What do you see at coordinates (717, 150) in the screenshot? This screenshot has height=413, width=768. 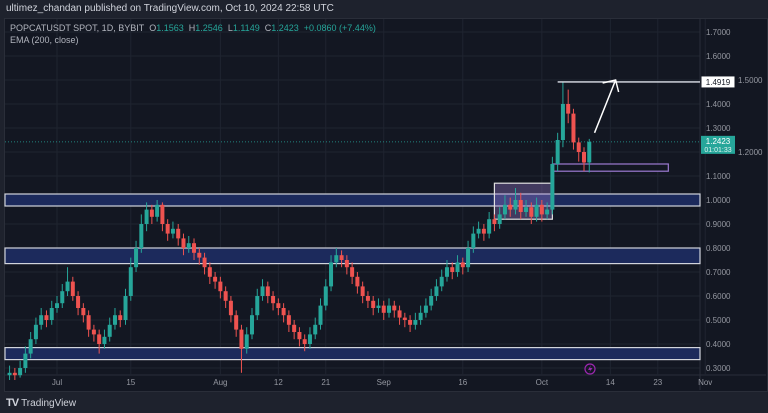 I see `countdown-text: 01:01:33` at bounding box center [717, 150].